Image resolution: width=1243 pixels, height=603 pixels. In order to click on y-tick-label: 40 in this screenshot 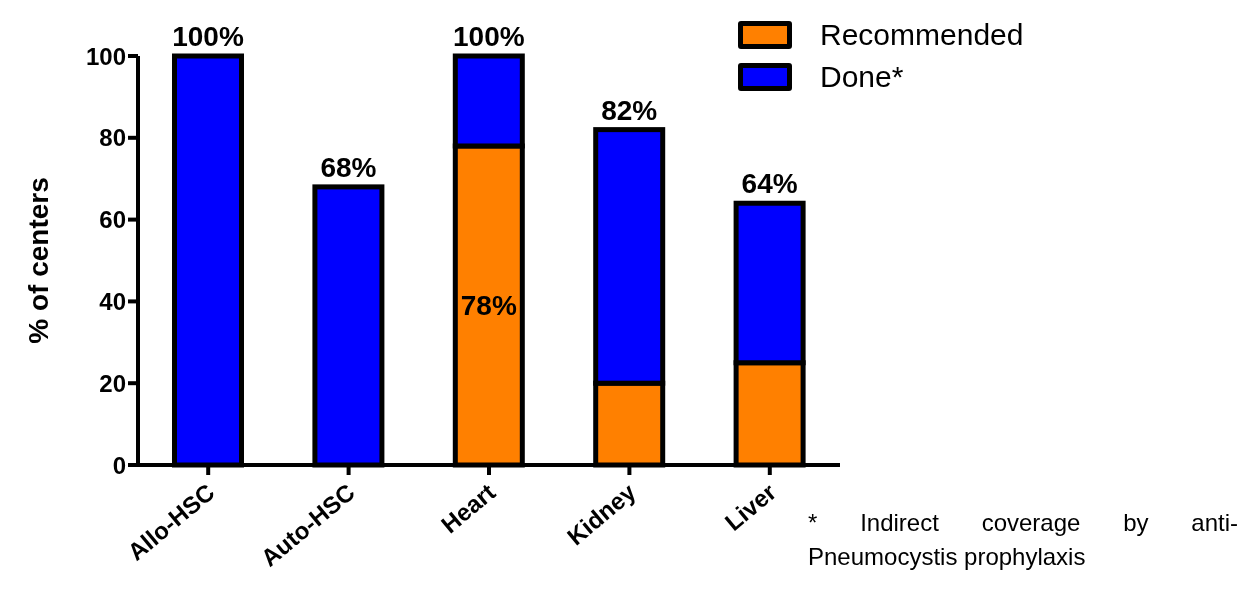, I will do `click(112, 301)`.